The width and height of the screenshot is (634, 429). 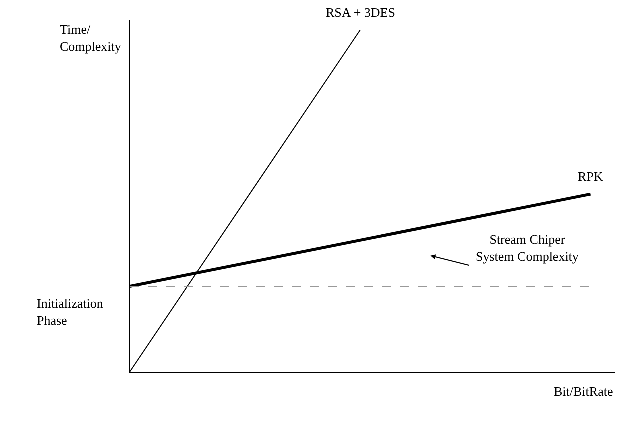 What do you see at coordinates (528, 248) in the screenshot?
I see `annotation: Stream Chiper System Complexity` at bounding box center [528, 248].